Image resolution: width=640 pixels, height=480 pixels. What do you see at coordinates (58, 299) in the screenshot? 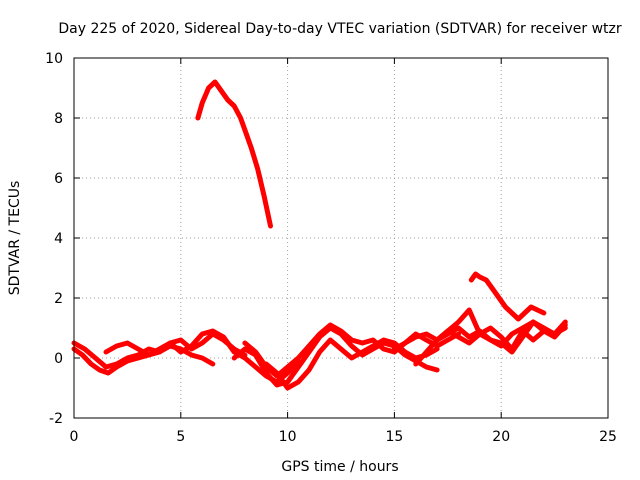
I see `y-tick-label: 2` at bounding box center [58, 299].